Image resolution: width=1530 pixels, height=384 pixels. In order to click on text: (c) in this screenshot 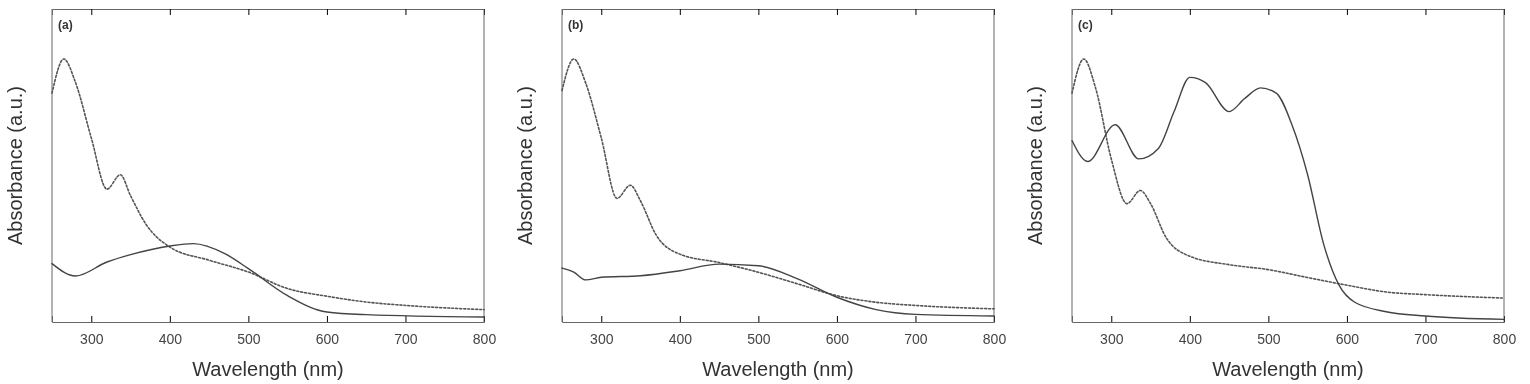, I will do `click(1085, 25)`.